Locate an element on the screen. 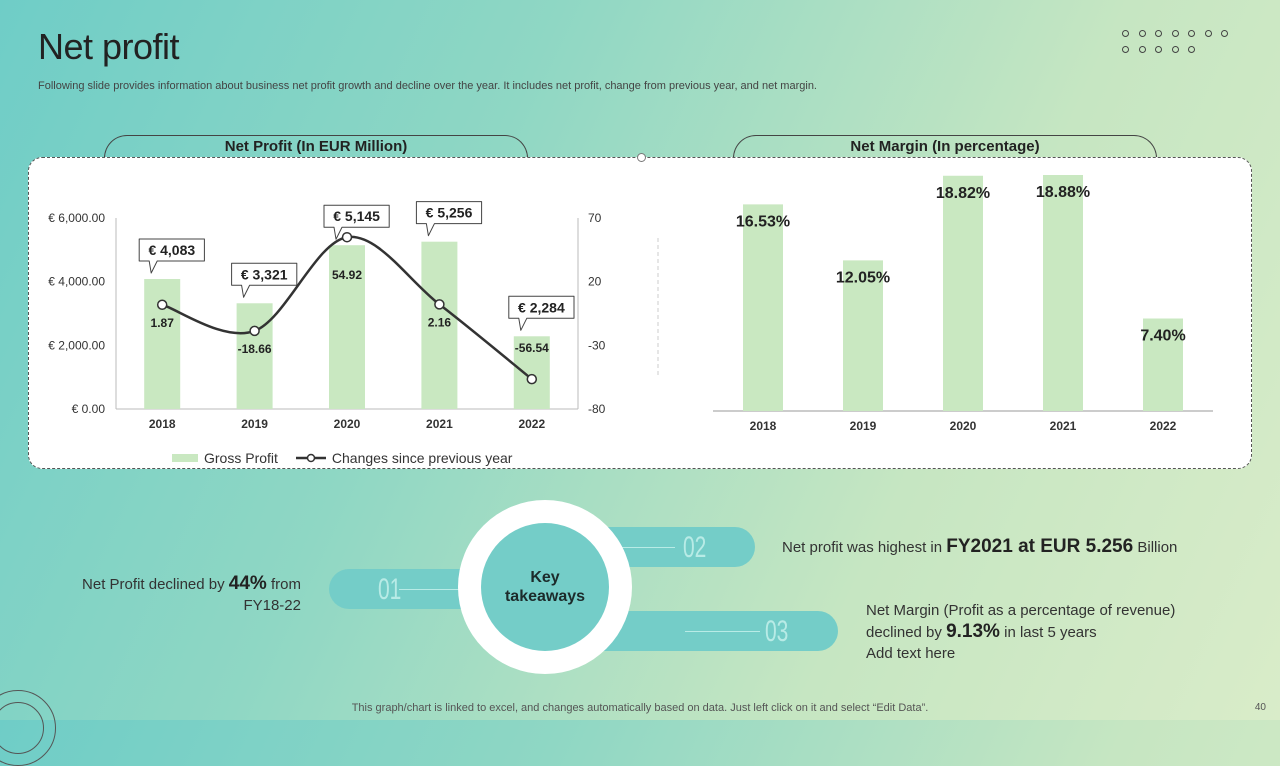 The width and height of the screenshot is (1280, 766). legend-bar-swatch is located at coordinates (185, 458).